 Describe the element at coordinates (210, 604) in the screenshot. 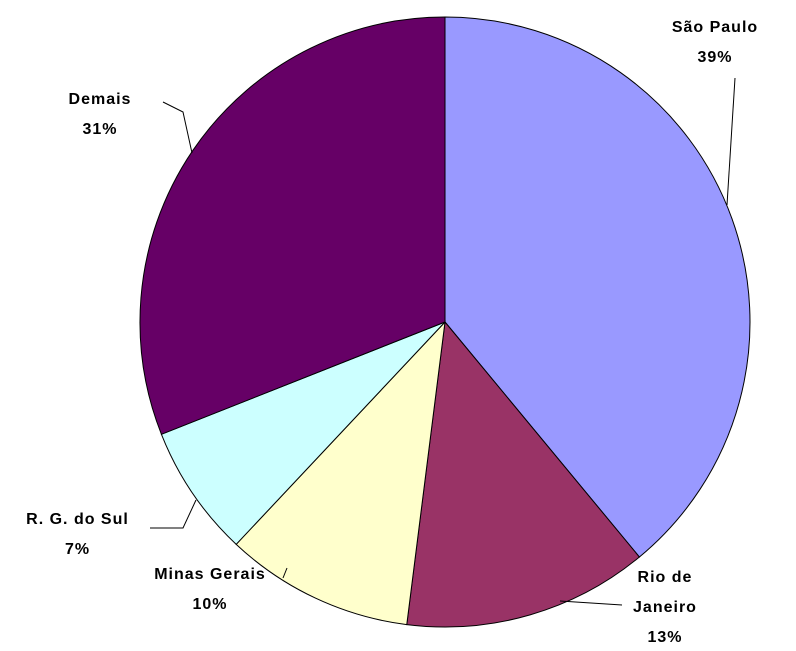

I see `value-label: 10%` at that location.